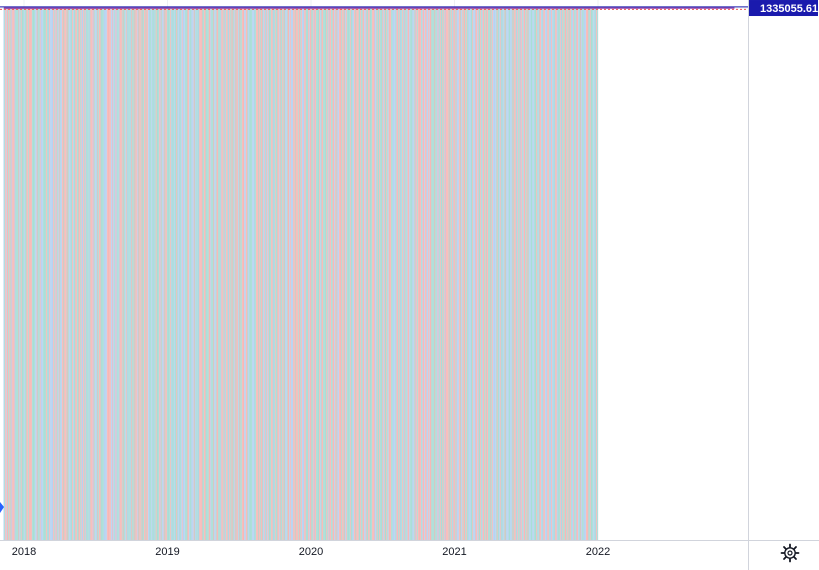 The width and height of the screenshot is (819, 570). What do you see at coordinates (409, 549) in the screenshot?
I see `time-axis: 2018 2019 2020 2021 2022` at bounding box center [409, 549].